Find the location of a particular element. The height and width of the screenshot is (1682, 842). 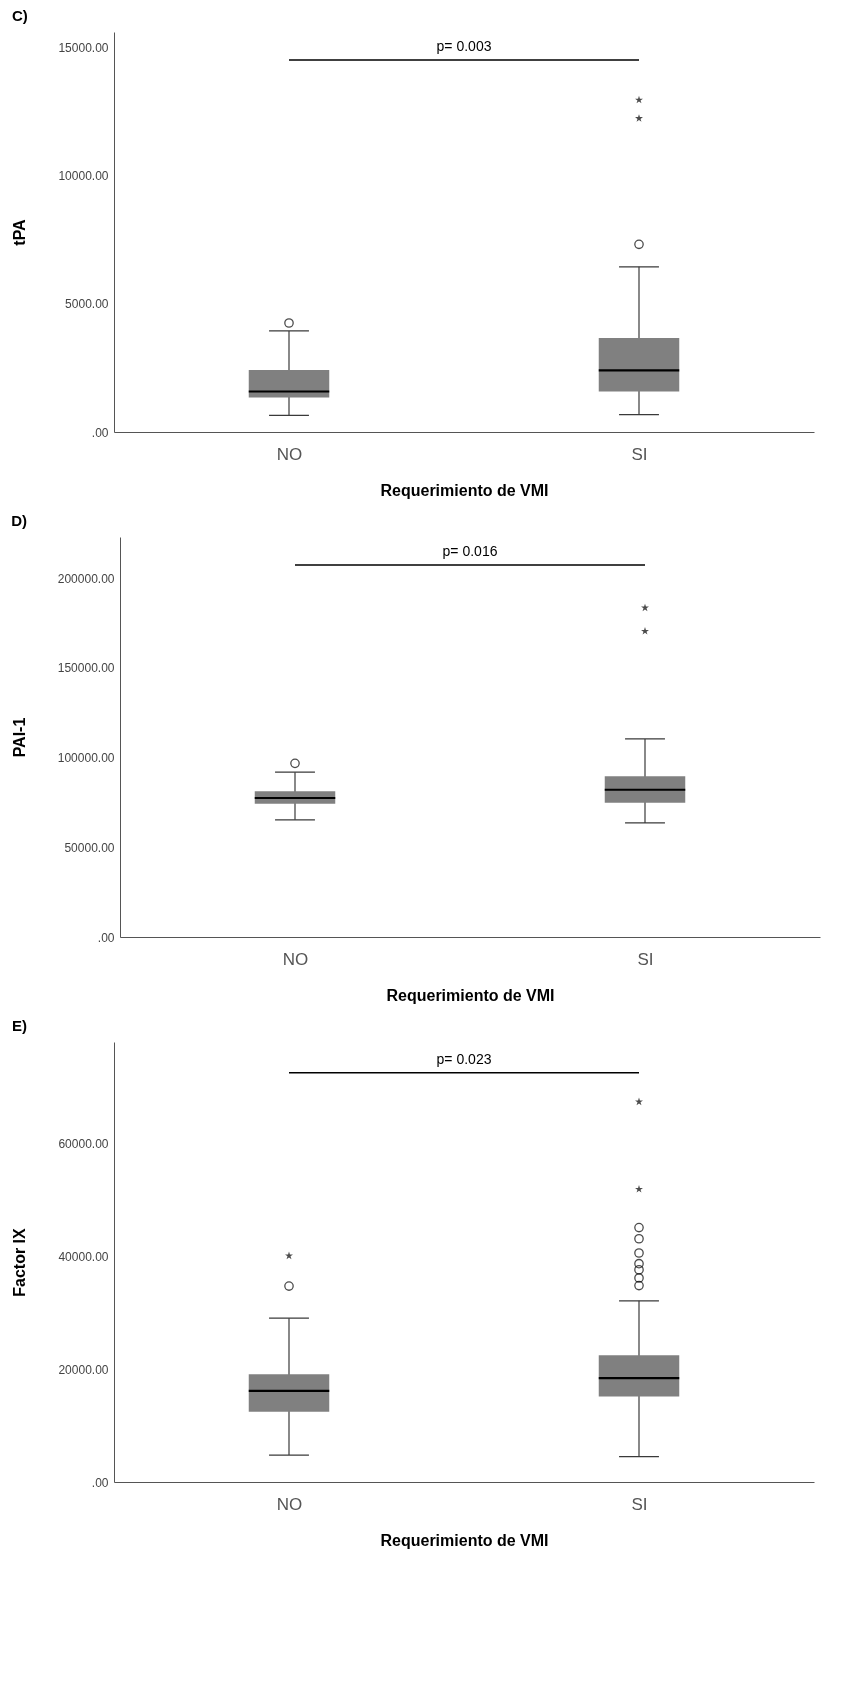

y-tick-label: 20000.00 is located at coordinates (83, 1369).